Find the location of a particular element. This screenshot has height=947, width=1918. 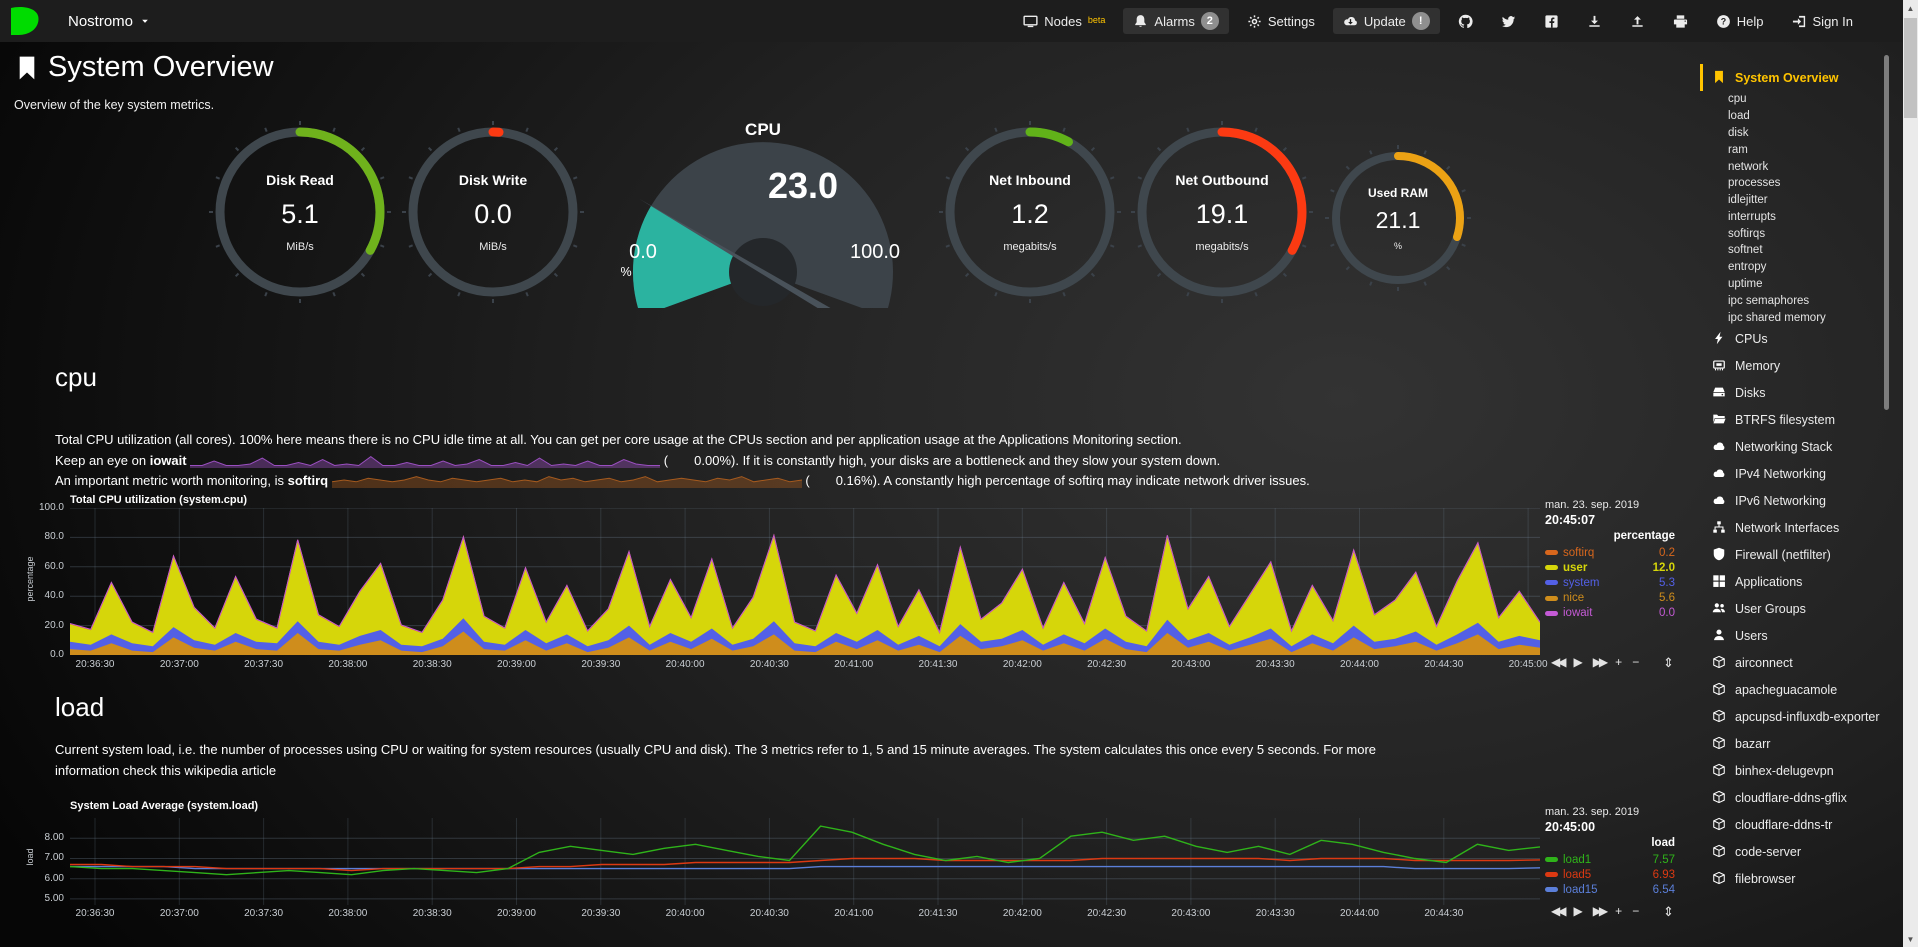

sidebar-item-airconnect: airconnect is located at coordinates (1801, 663).